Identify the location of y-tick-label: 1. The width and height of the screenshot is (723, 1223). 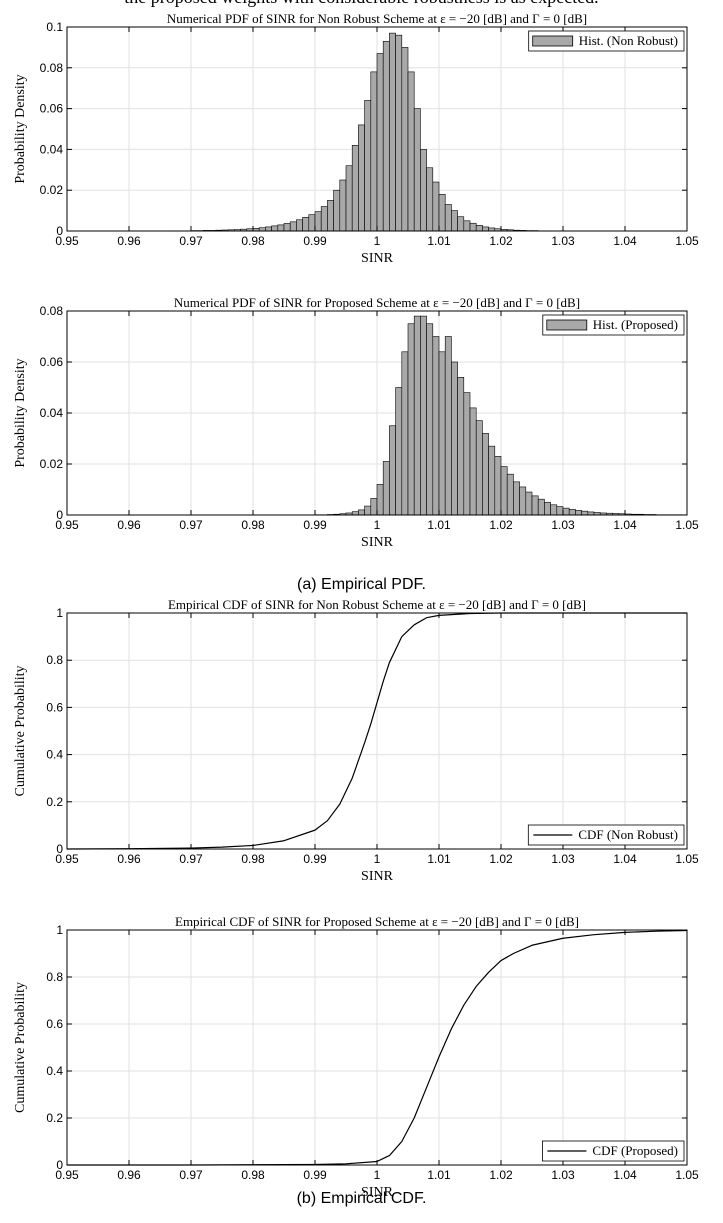
(59, 930).